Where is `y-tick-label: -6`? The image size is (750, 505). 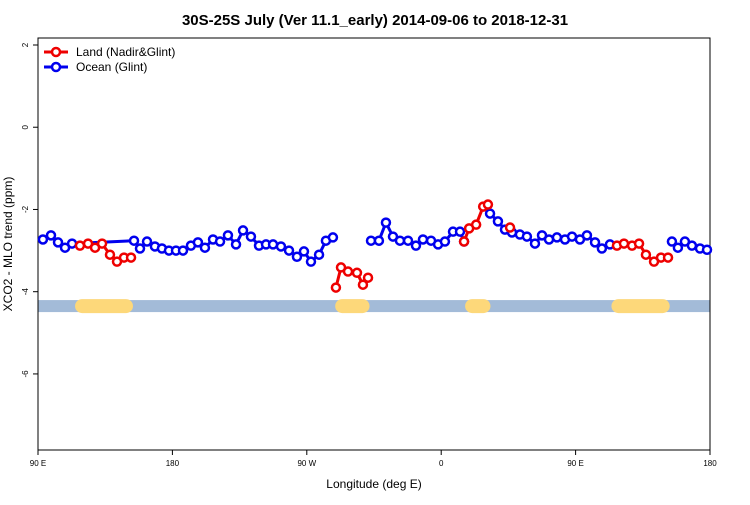
y-tick-label: -6 is located at coordinates (25, 374).